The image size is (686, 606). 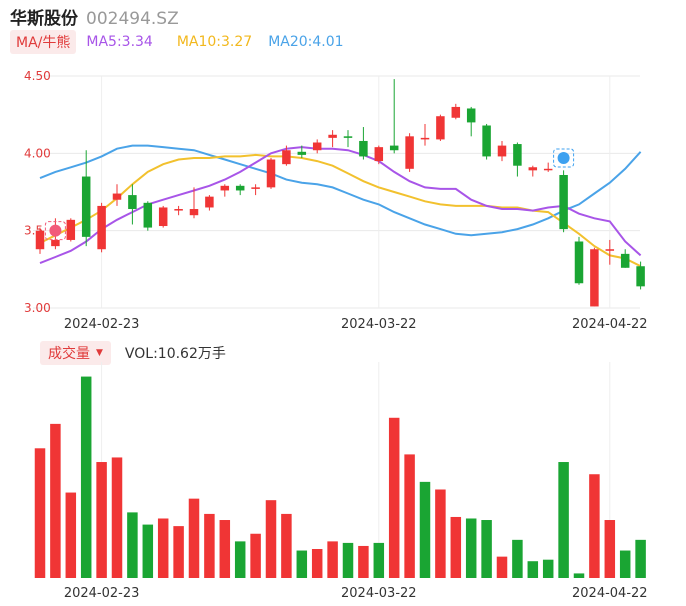 I want to click on sell-signal-icon, so click(x=563, y=157).